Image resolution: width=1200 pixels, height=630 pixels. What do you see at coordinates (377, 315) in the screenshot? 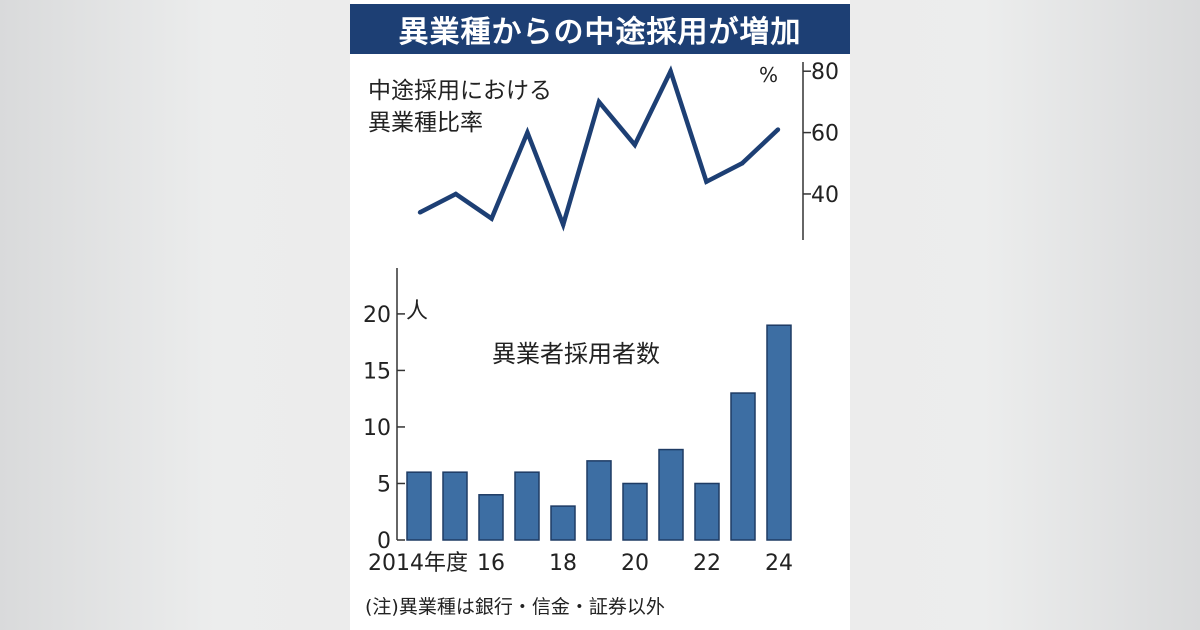
I see `bar-y-tick-label: 20` at bounding box center [377, 315].